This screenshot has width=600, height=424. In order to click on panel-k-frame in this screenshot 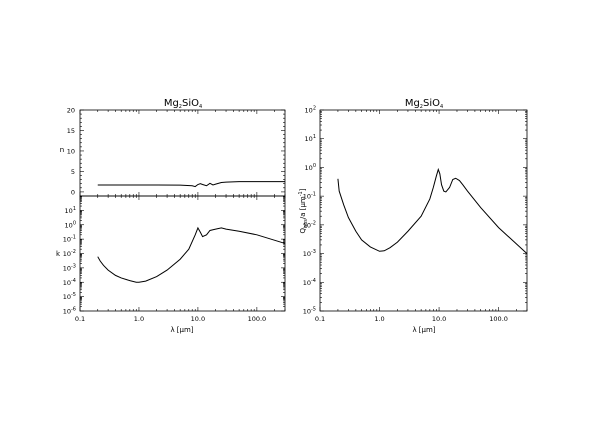, I will do `click(182, 253)`.